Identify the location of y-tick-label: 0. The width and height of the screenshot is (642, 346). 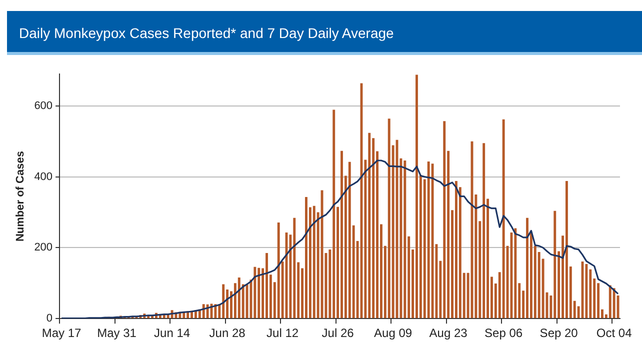
(49, 318).